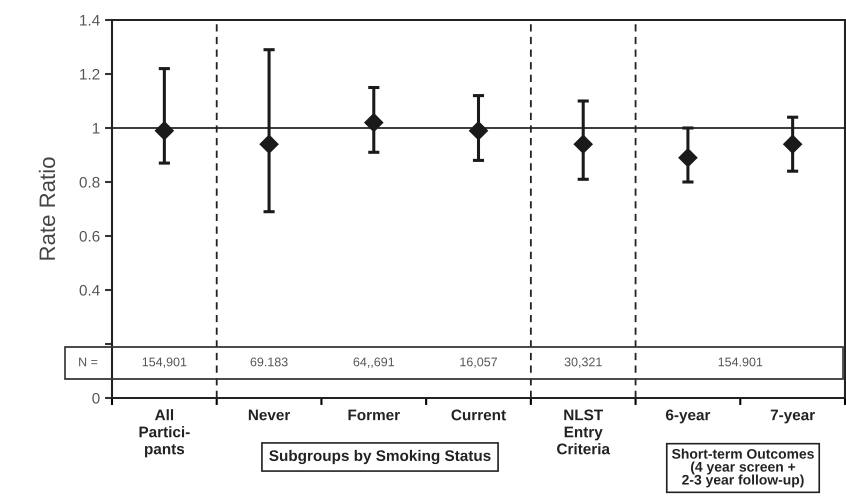 The height and width of the screenshot is (500, 846). Describe the element at coordinates (164, 363) in the screenshot. I see `annotation: 154,901` at that location.